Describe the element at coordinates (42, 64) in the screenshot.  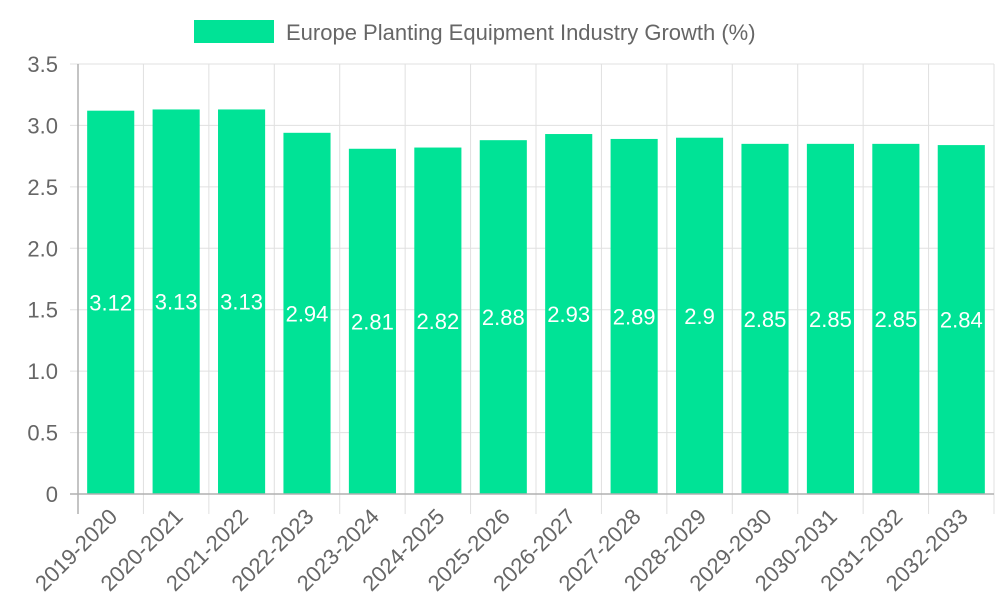
I see `y-tick-label: 3.5` at that location.